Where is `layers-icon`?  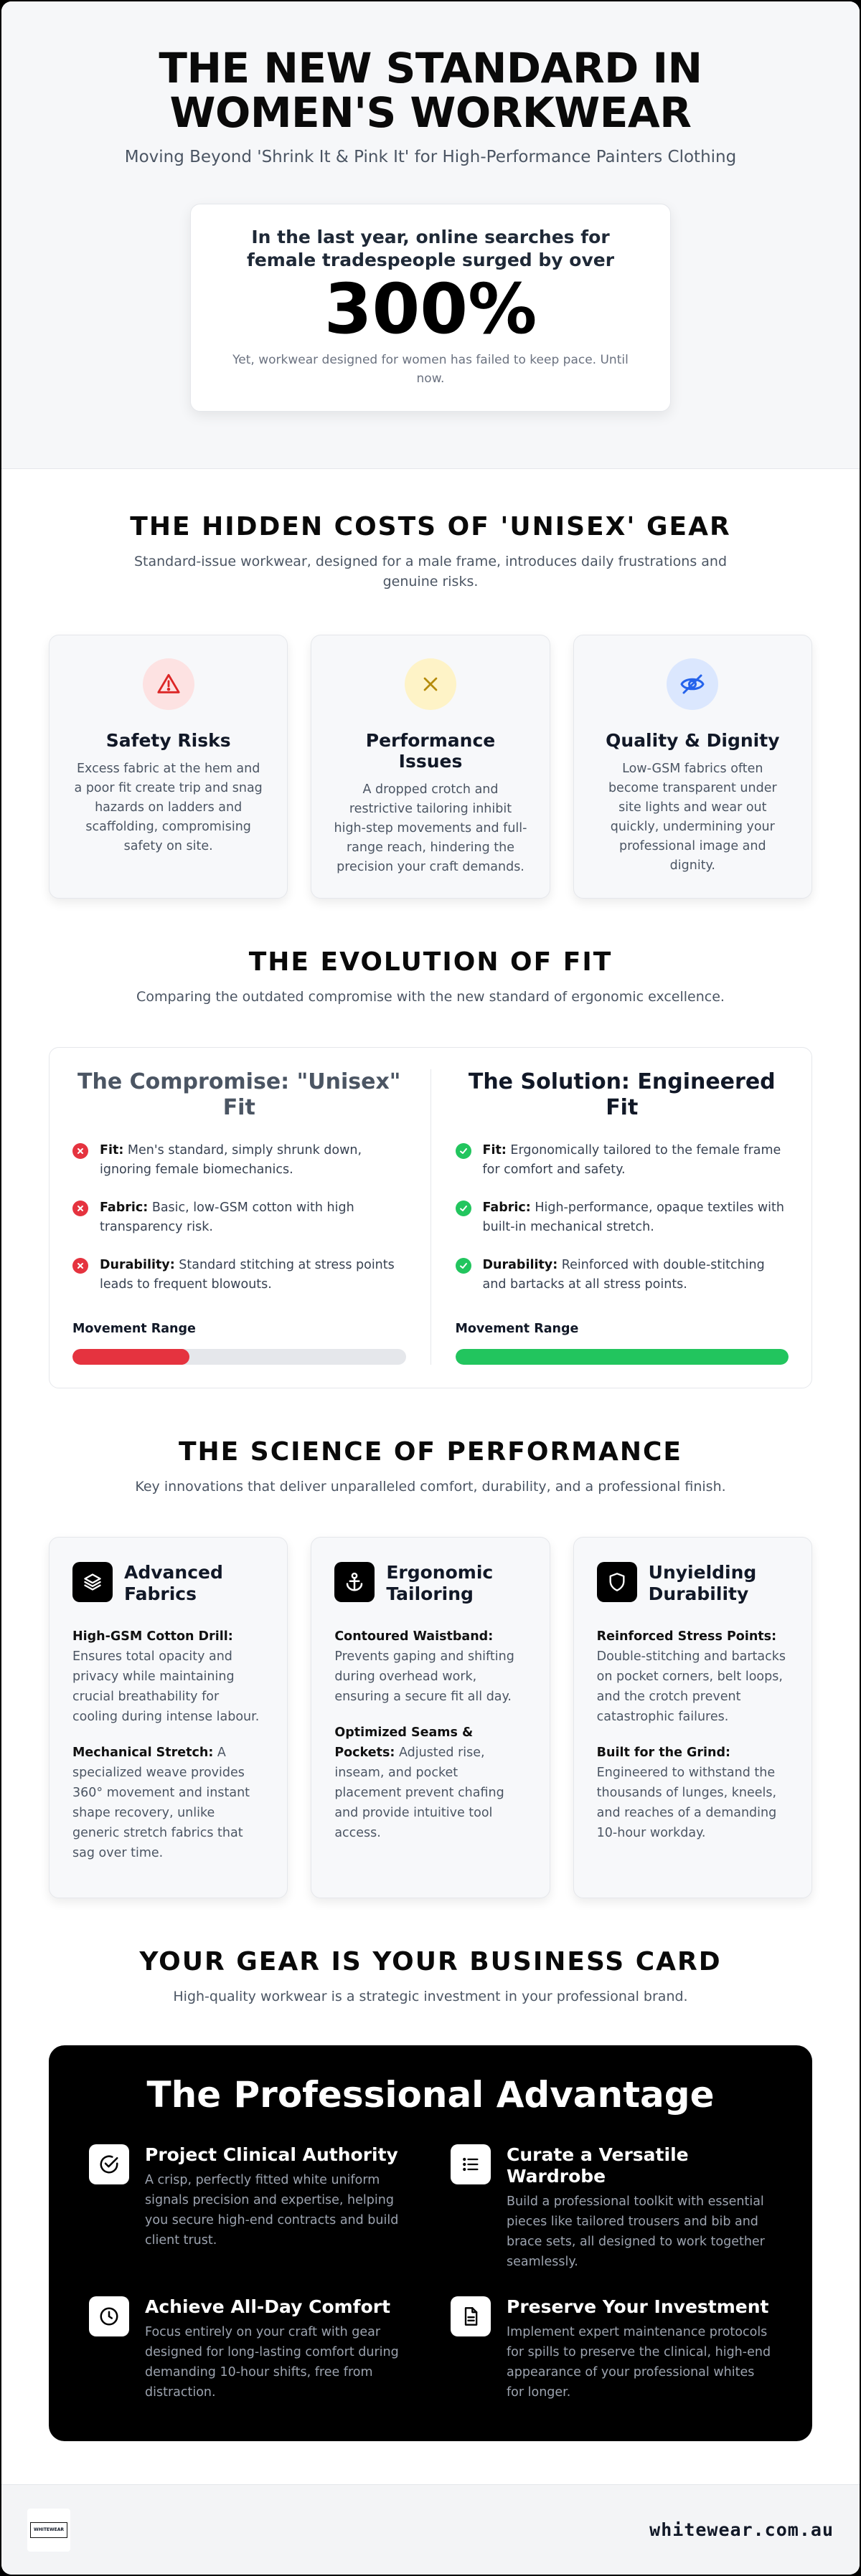
layers-icon is located at coordinates (93, 1582).